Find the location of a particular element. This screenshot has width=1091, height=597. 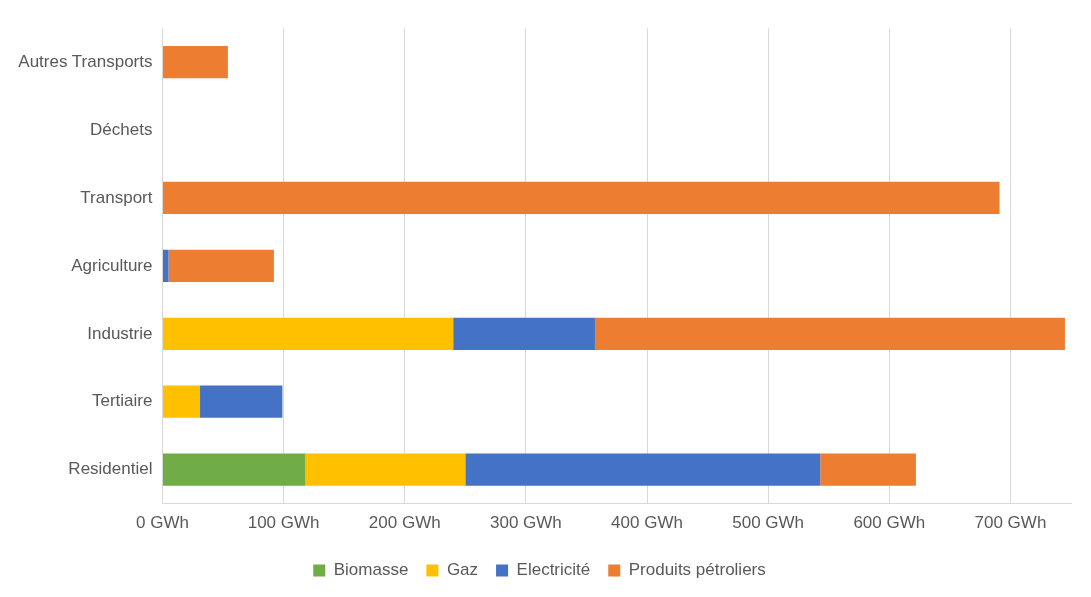

y-tick-label: Industrie is located at coordinates (120, 333).